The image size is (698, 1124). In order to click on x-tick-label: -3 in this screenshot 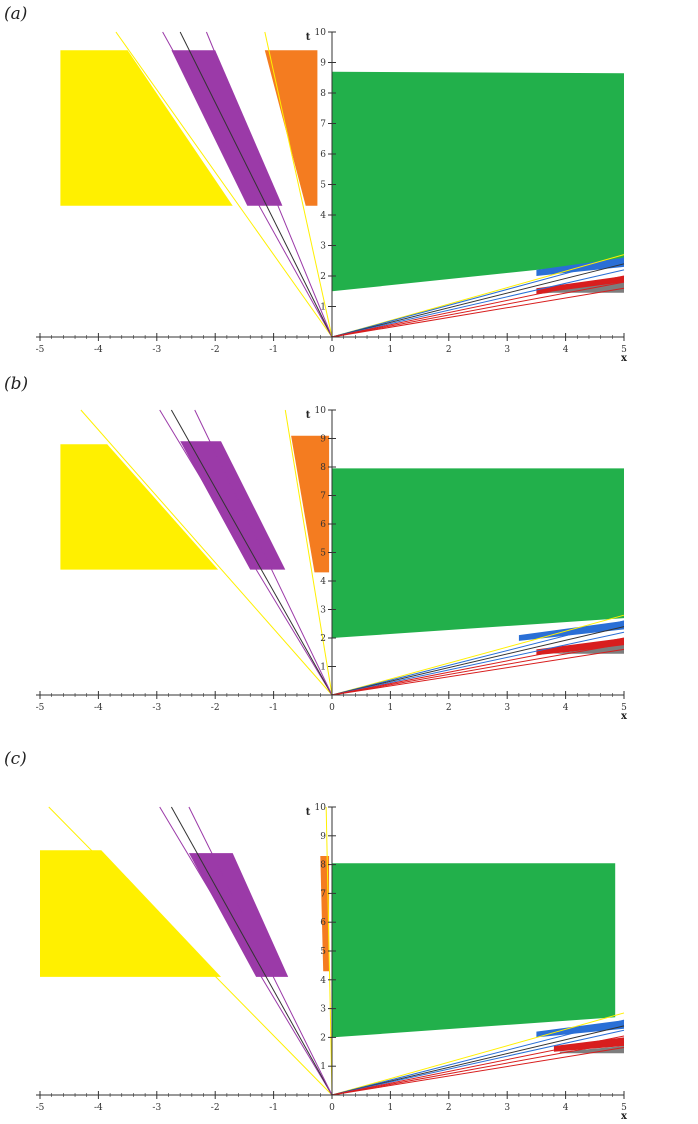, I will do `click(156, 350)`.